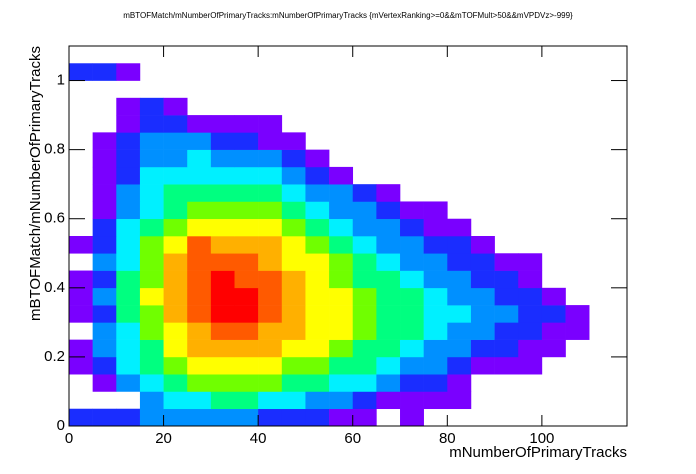 This screenshot has height=474, width=696. What do you see at coordinates (54, 149) in the screenshot?
I see `y-tick-label: 0.8` at bounding box center [54, 149].